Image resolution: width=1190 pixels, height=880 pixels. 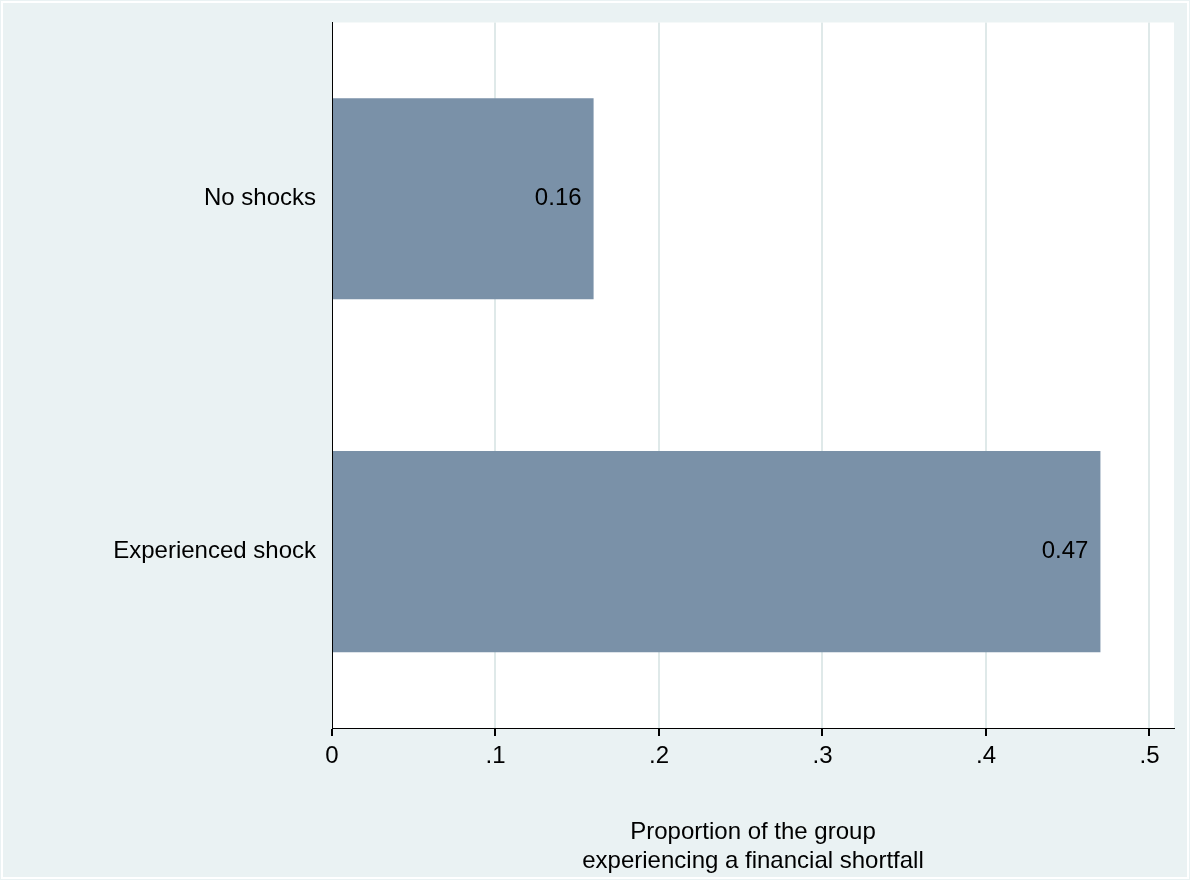 I want to click on x-tick-label: 0, so click(x=332, y=755).